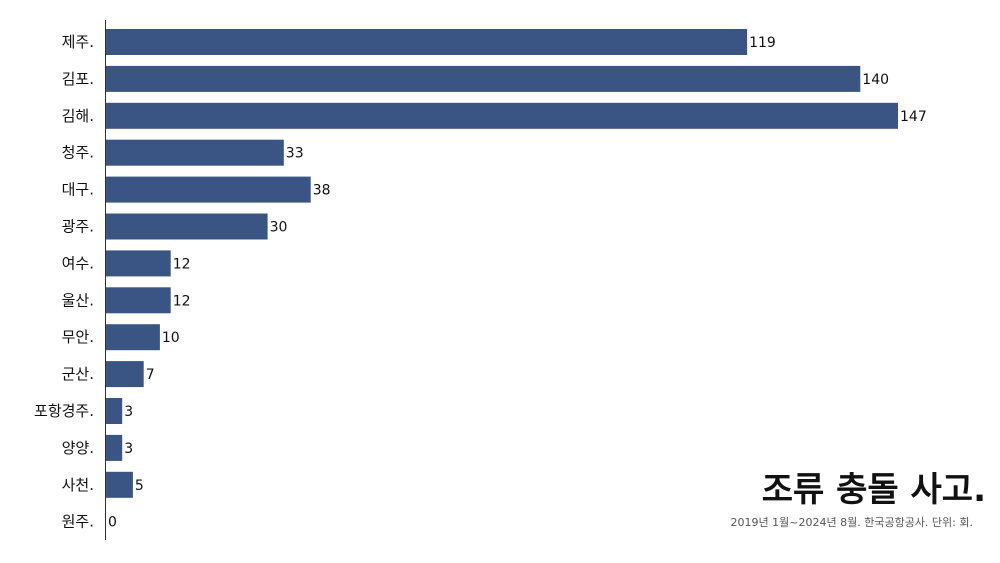 Image resolution: width=1000 pixels, height=563 pixels. Describe the element at coordinates (150, 375) in the screenshot. I see `value-label: 7` at that location.